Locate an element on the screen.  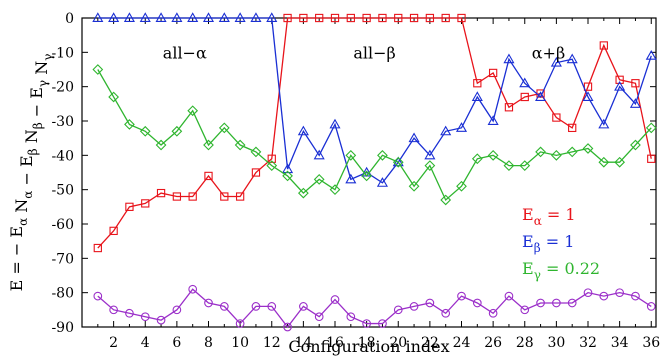
y-tick-label: -90 is located at coordinates (62, 328).